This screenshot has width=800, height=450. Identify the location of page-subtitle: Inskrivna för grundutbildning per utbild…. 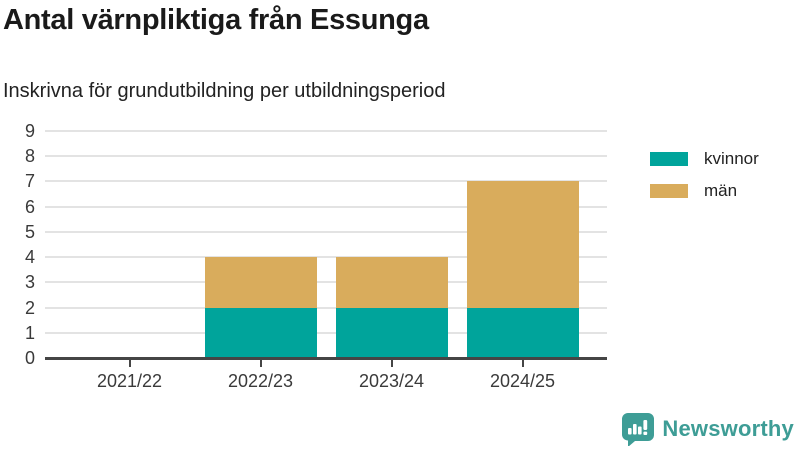
(224, 91).